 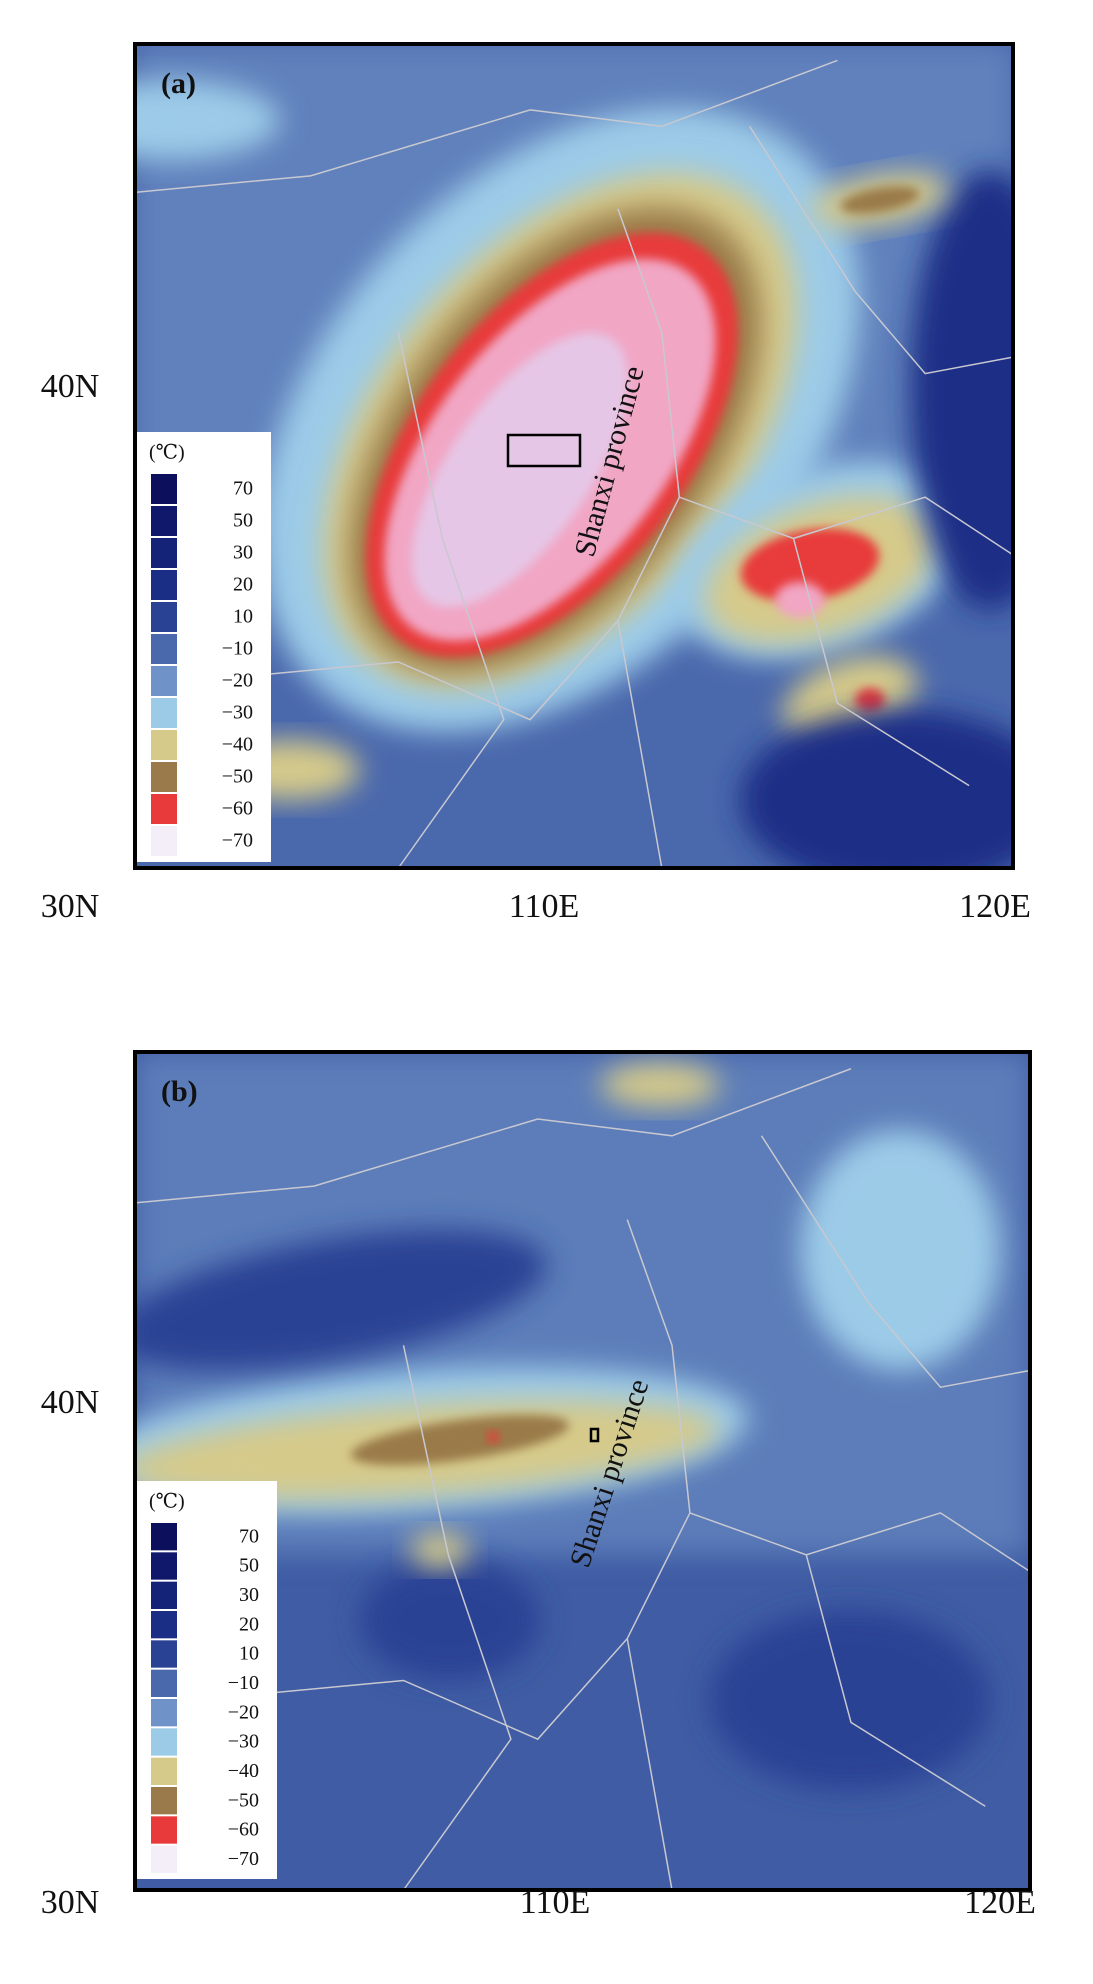 I want to click on panel-label: (b), so click(x=179, y=1091).